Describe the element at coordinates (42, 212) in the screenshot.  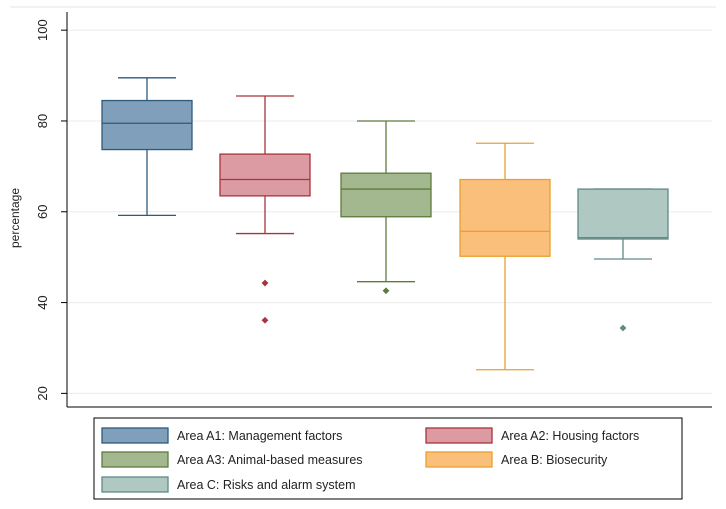
I see `y-tick-label-60: 60` at that location.